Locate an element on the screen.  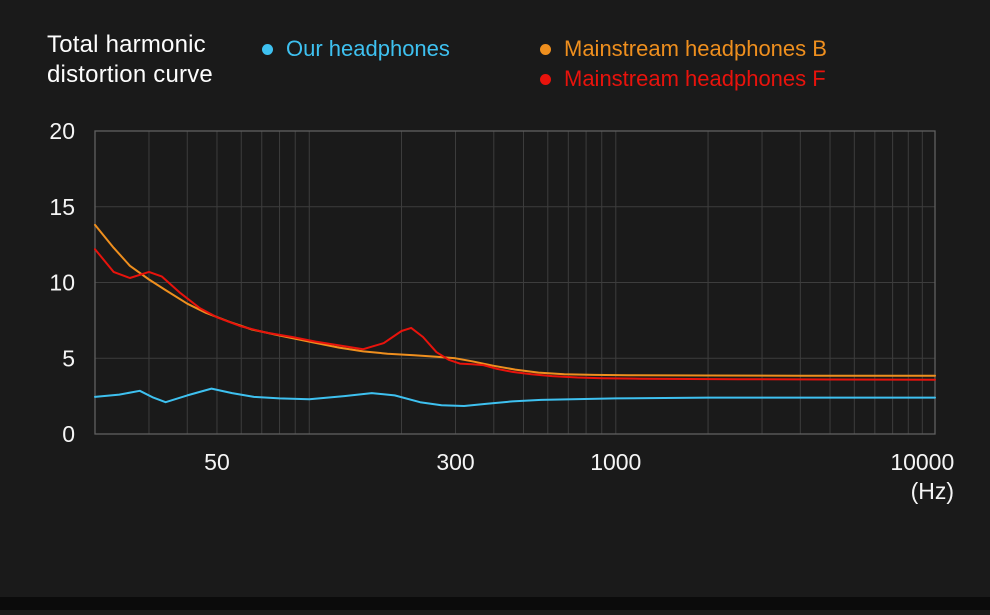
x-tick-label: 1000 is located at coordinates (615, 462).